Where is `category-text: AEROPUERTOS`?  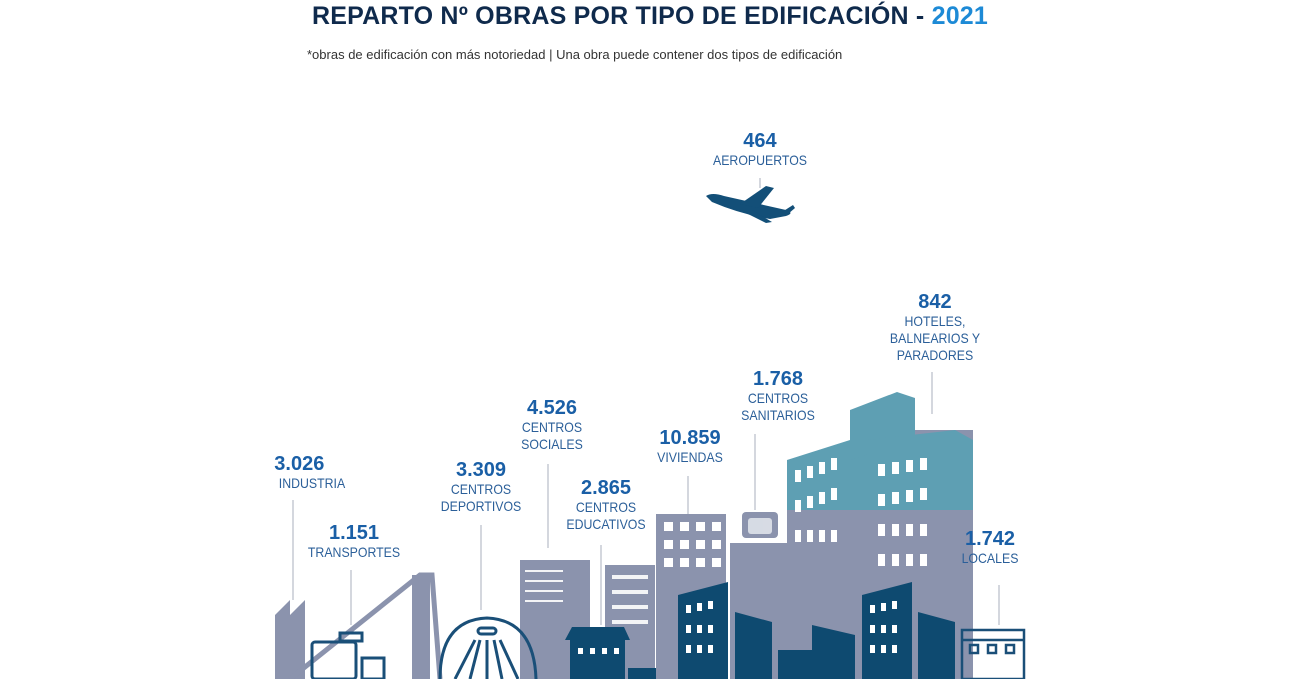 category-text: AEROPUERTOS is located at coordinates (760, 160).